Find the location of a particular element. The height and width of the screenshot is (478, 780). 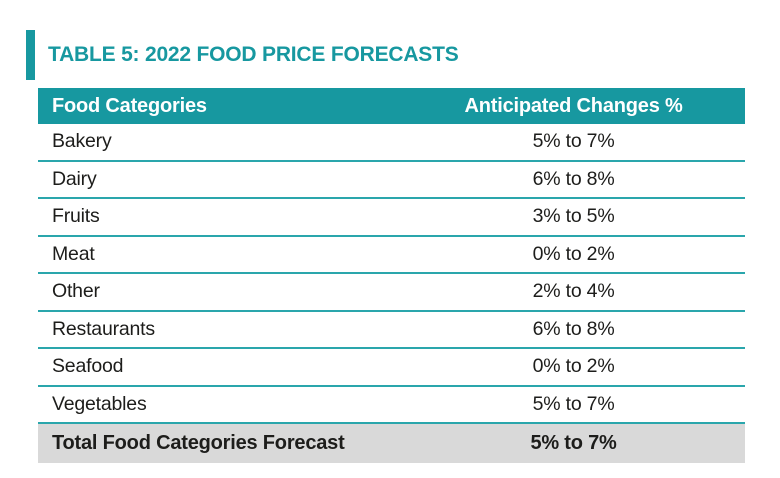

table-row: Seafood 0% to 2% is located at coordinates (391, 368).